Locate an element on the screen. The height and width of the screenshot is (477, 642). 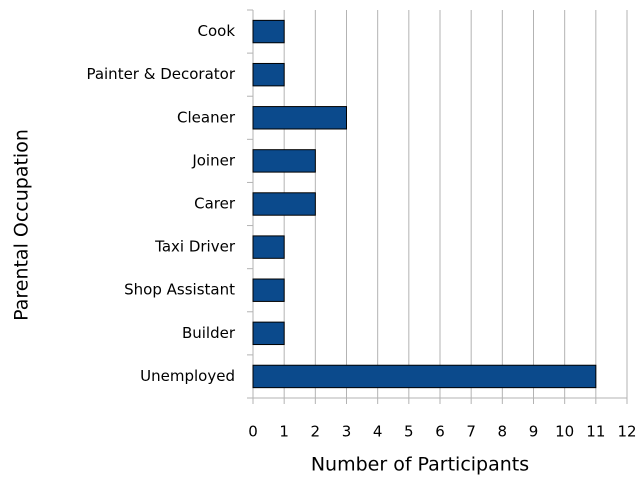
x-tick-label: 5 is located at coordinates (409, 432).